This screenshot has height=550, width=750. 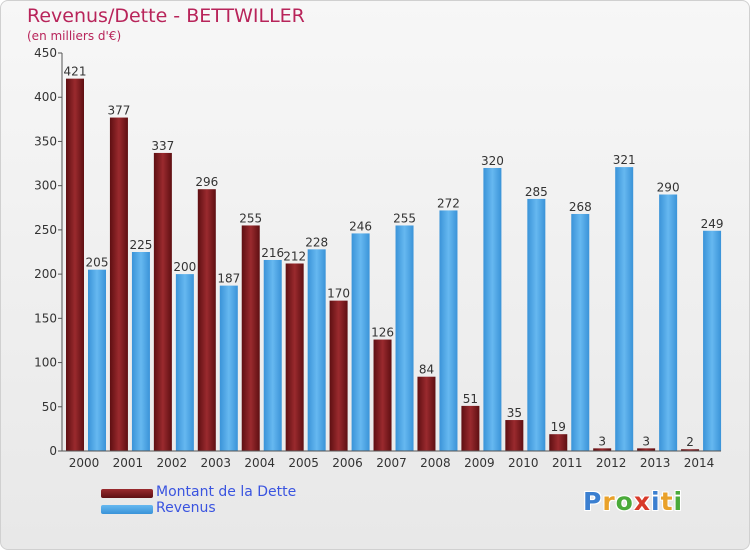 I want to click on value-label-debt-2008: 84, so click(x=426, y=370).